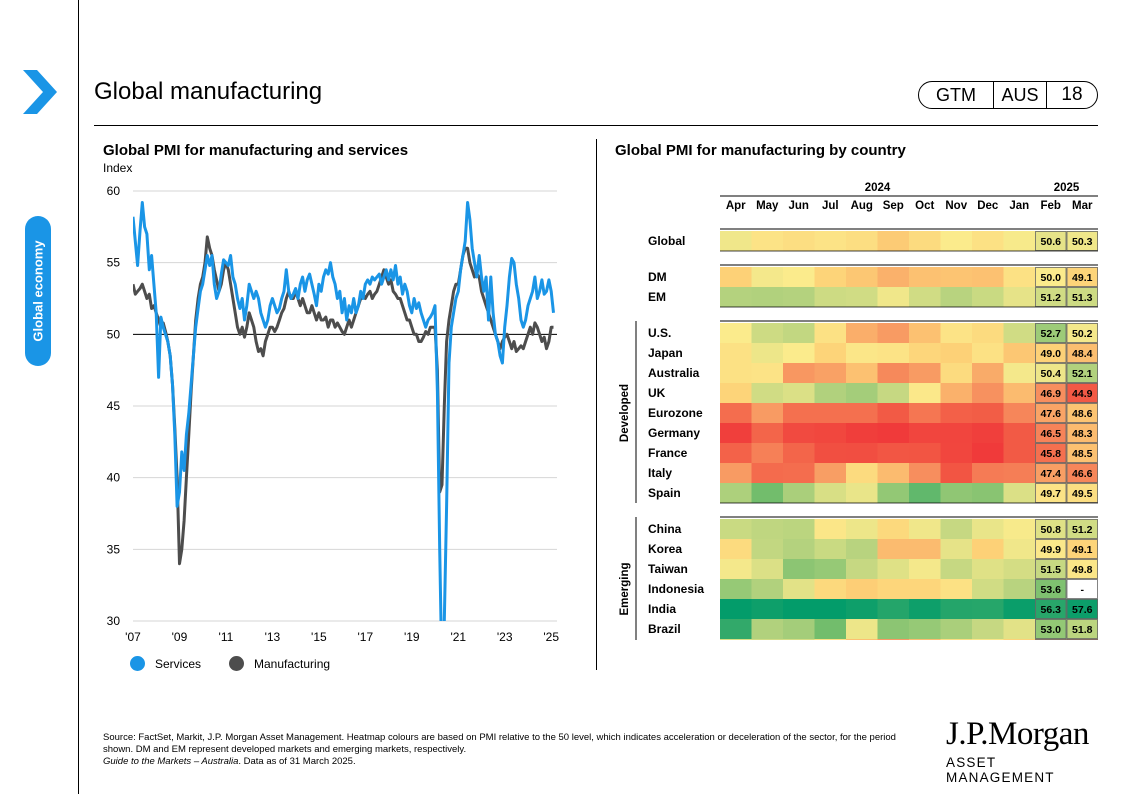 The image size is (1123, 794). Describe the element at coordinates (505, 637) in the screenshot. I see `x-tick-label: '23` at that location.